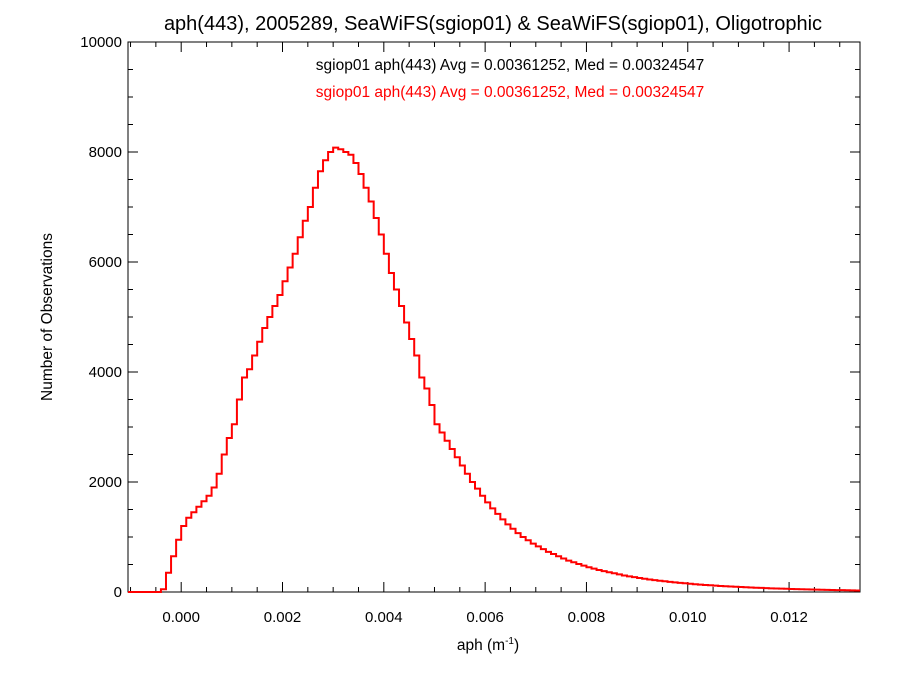  What do you see at coordinates (509, 641) in the screenshot?
I see `x-axis-label-superscript: -1` at bounding box center [509, 641].